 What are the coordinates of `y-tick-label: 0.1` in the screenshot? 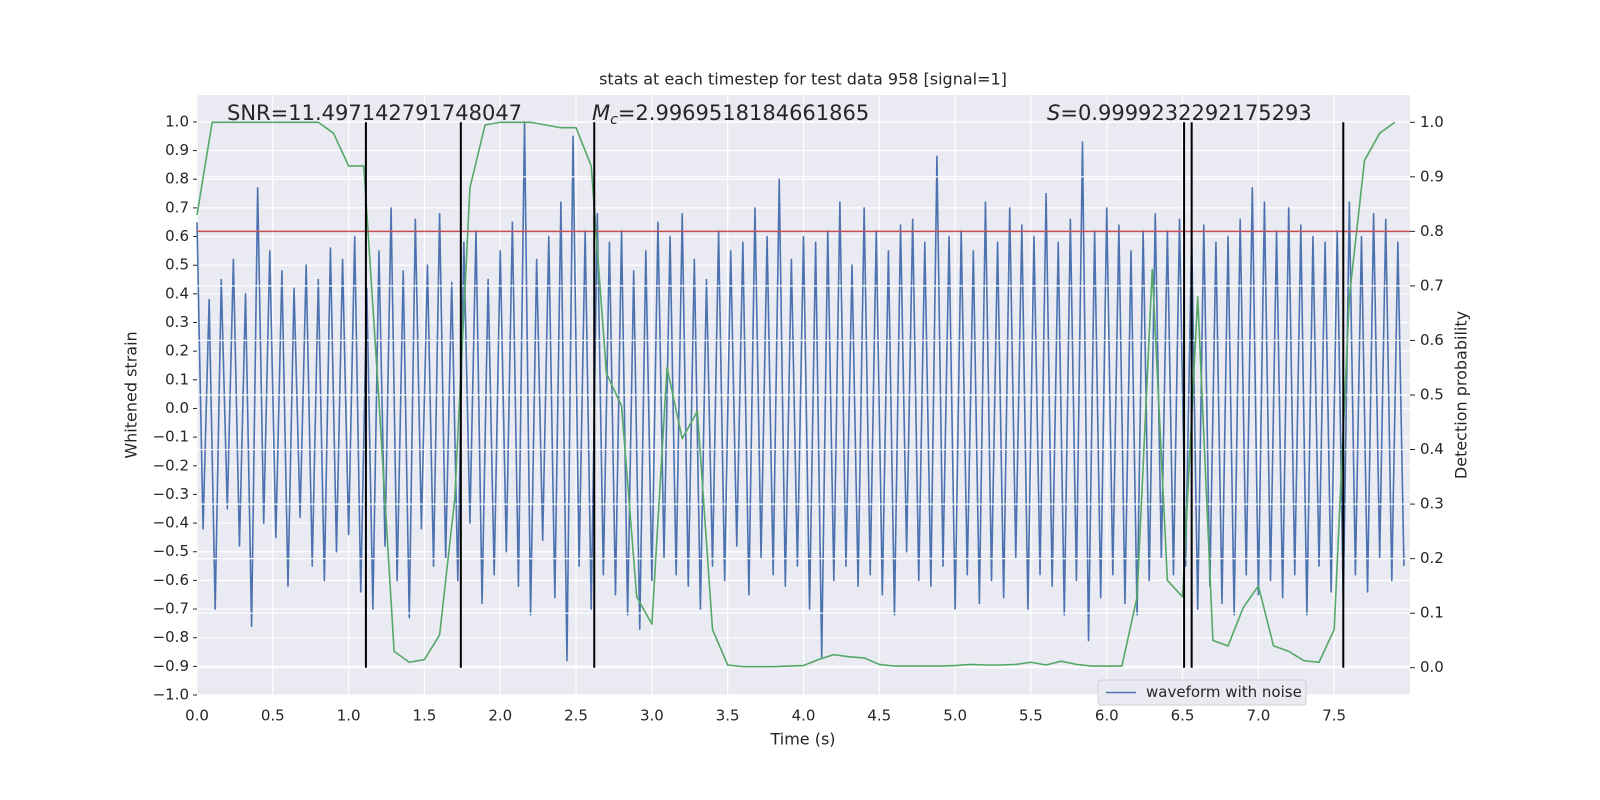 It's located at (177, 379).